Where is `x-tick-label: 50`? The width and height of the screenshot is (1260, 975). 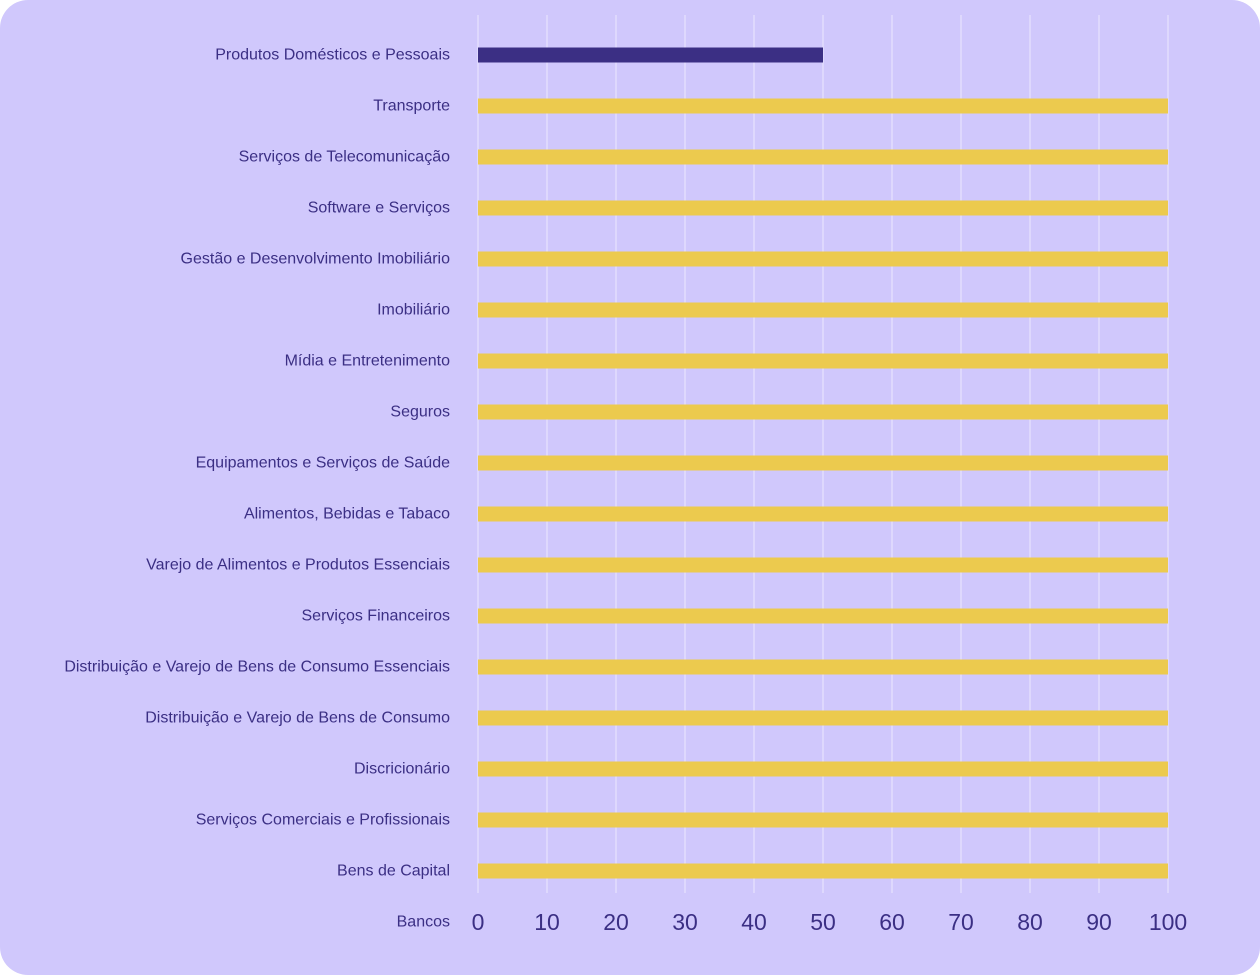
x-tick-label: 50 is located at coordinates (823, 922).